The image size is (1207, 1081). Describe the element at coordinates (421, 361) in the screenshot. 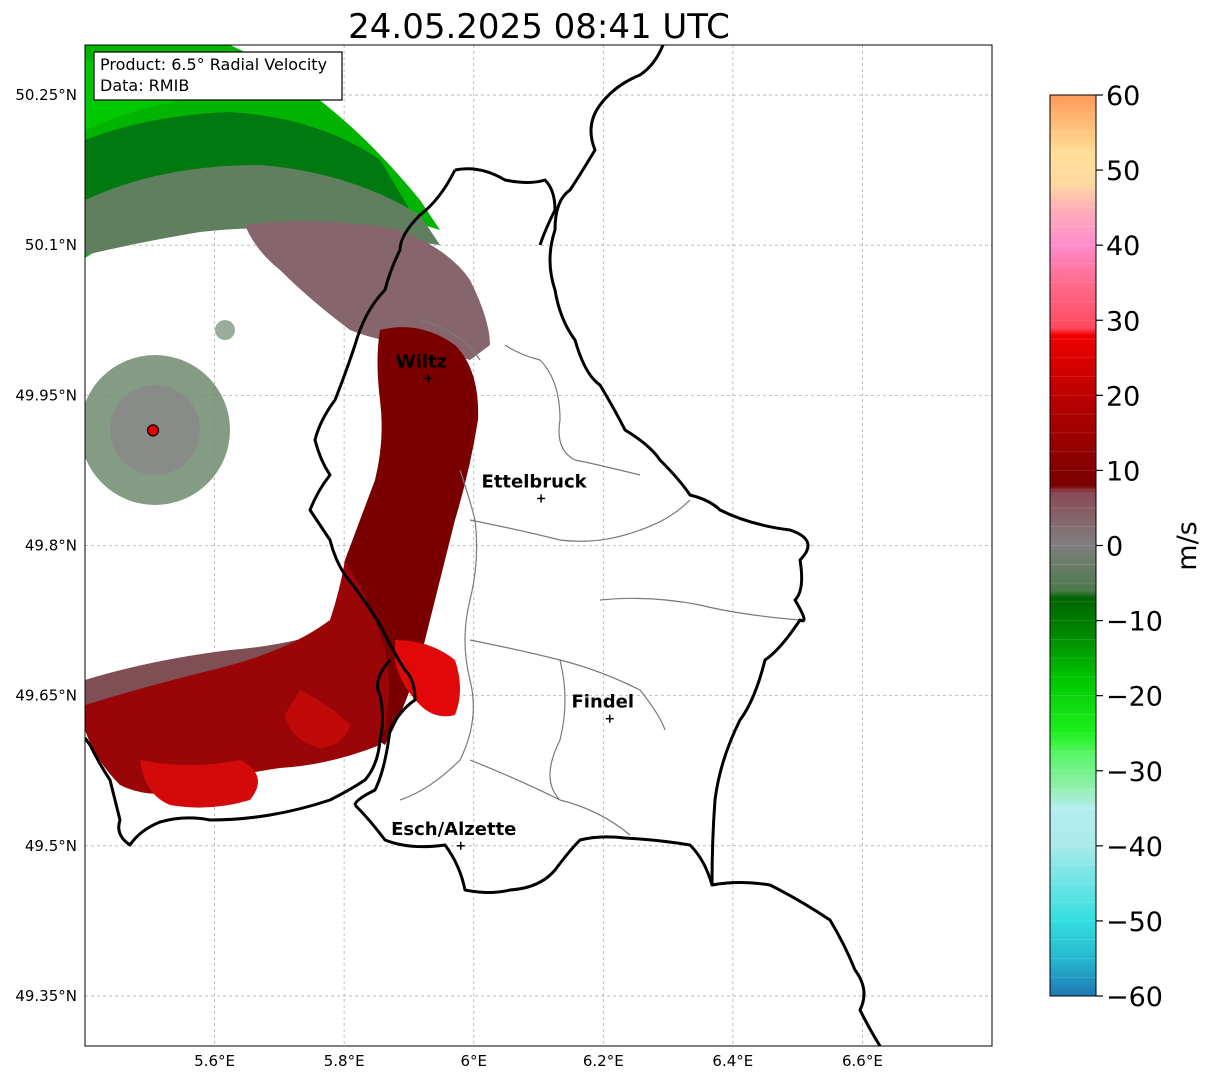

I see `city-label: Wiltz` at that location.